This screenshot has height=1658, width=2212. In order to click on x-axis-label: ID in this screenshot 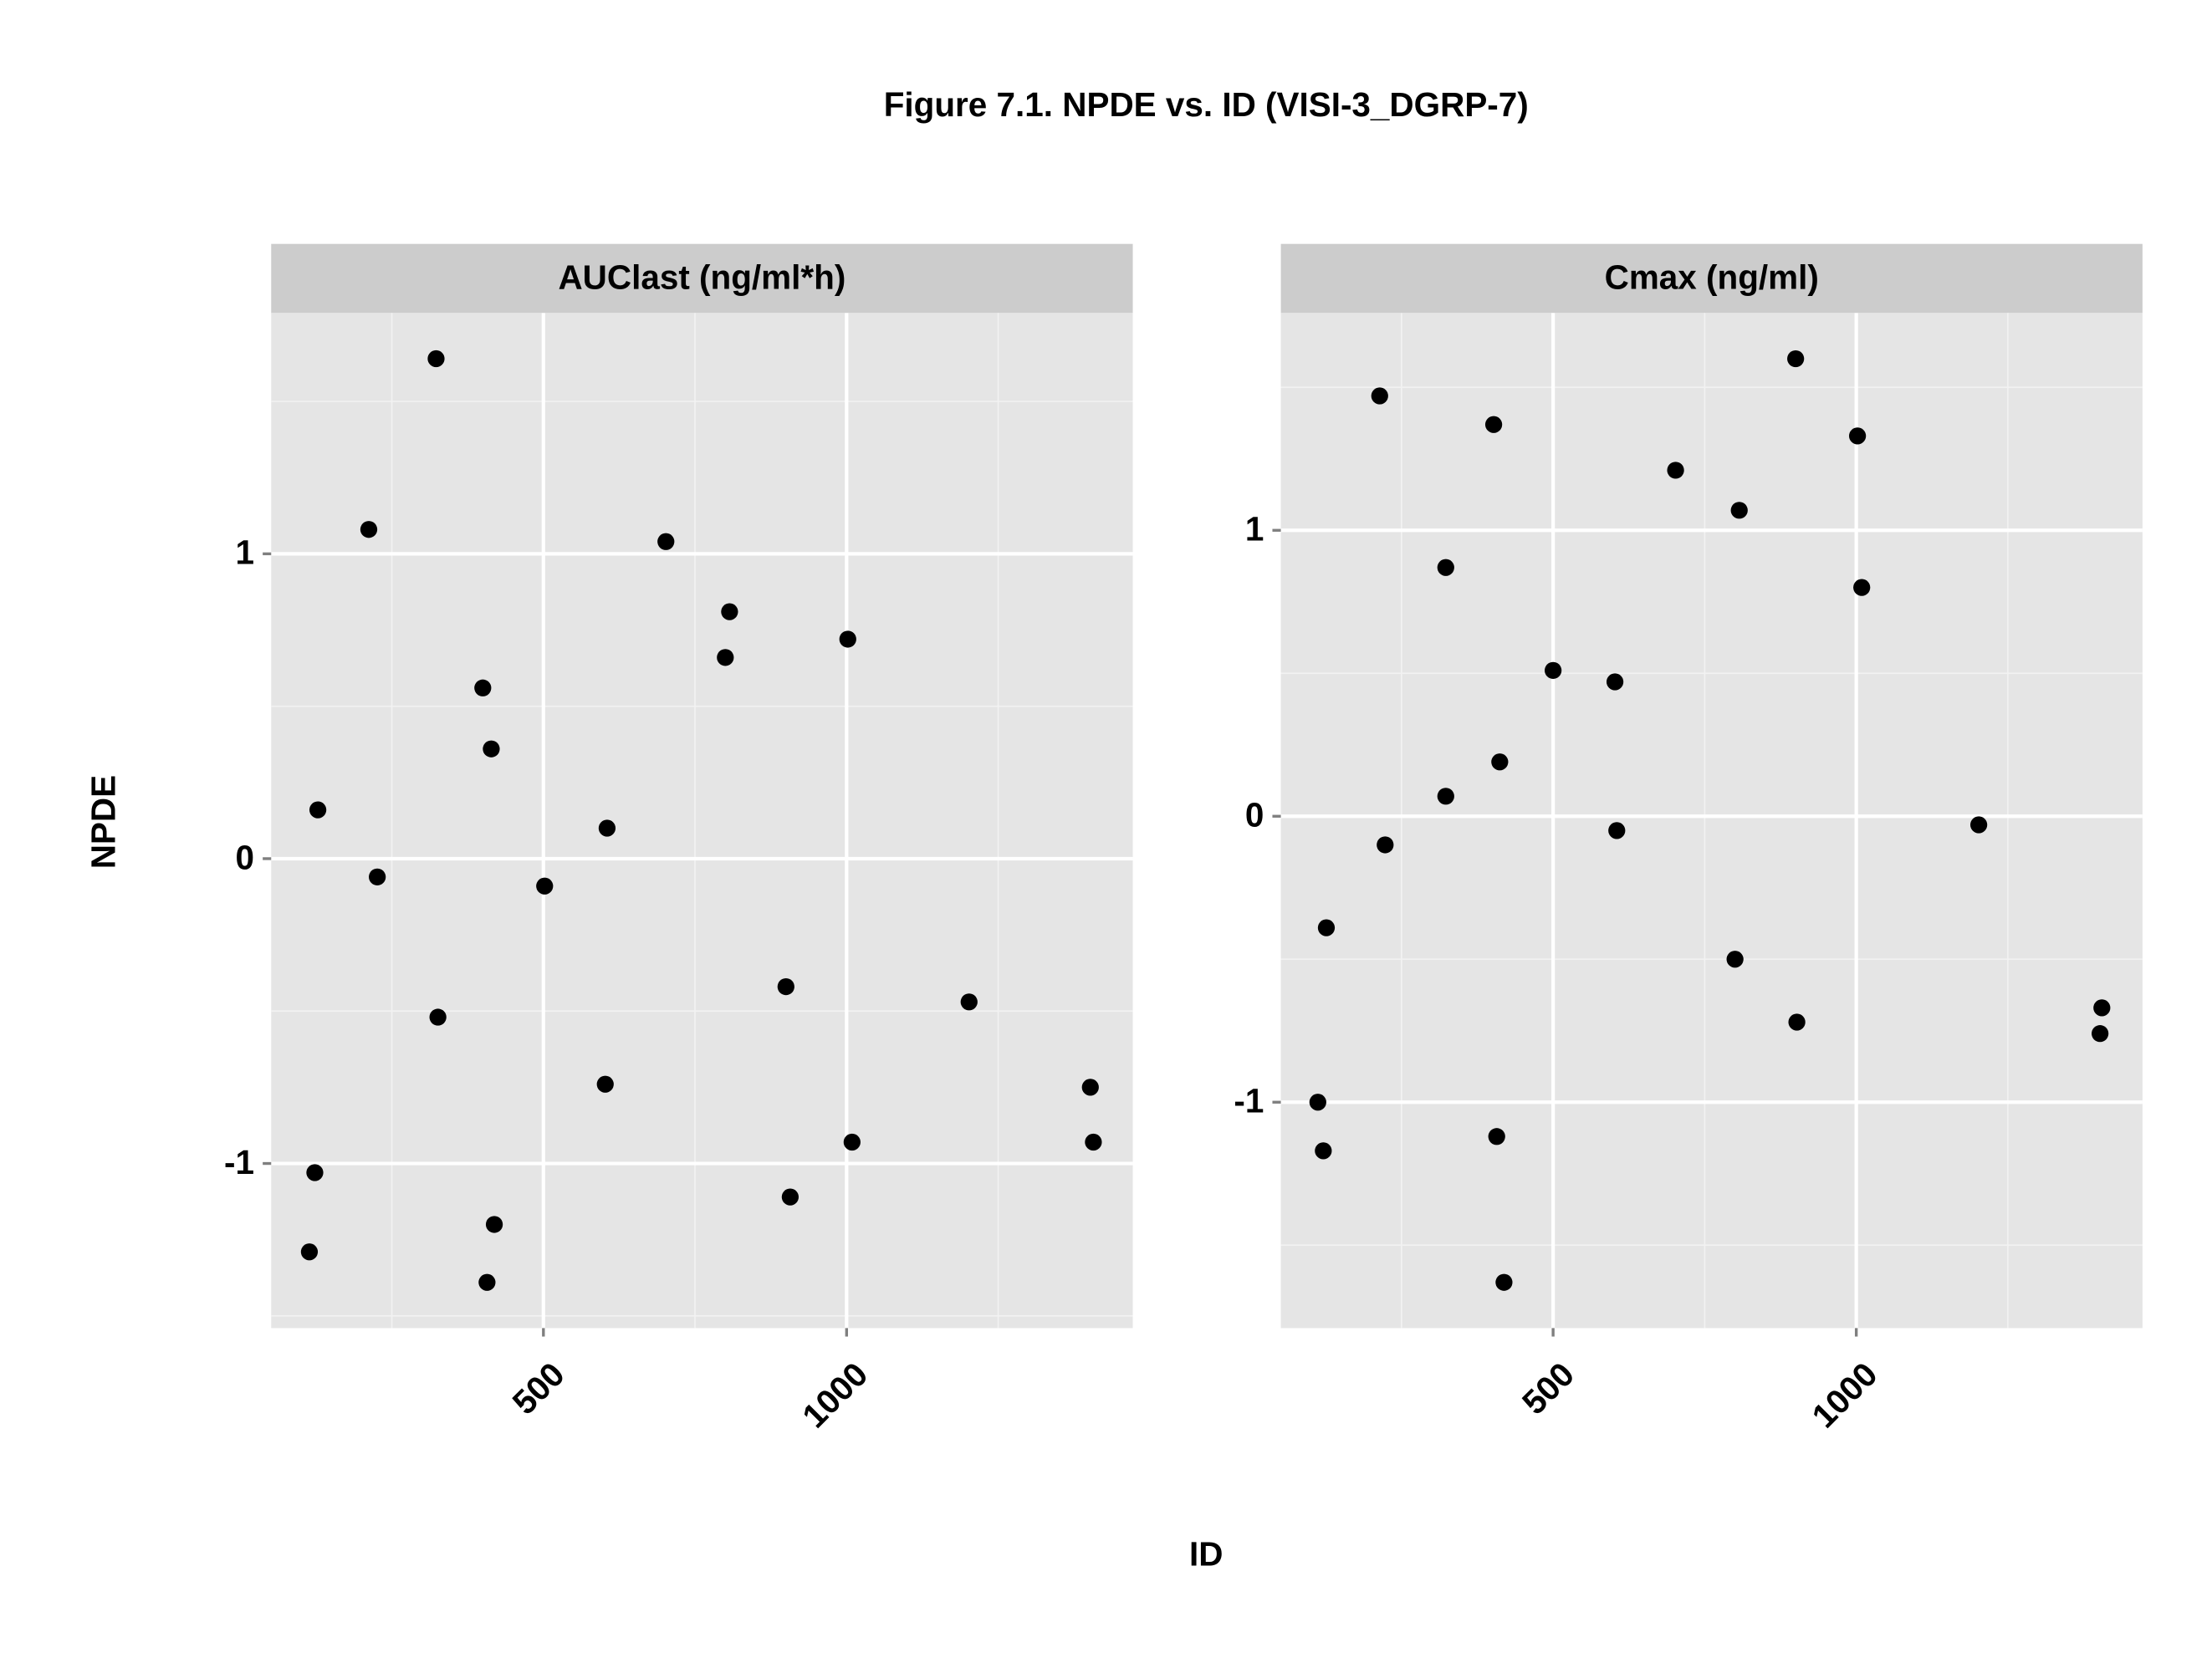, I will do `click(1206, 1553)`.